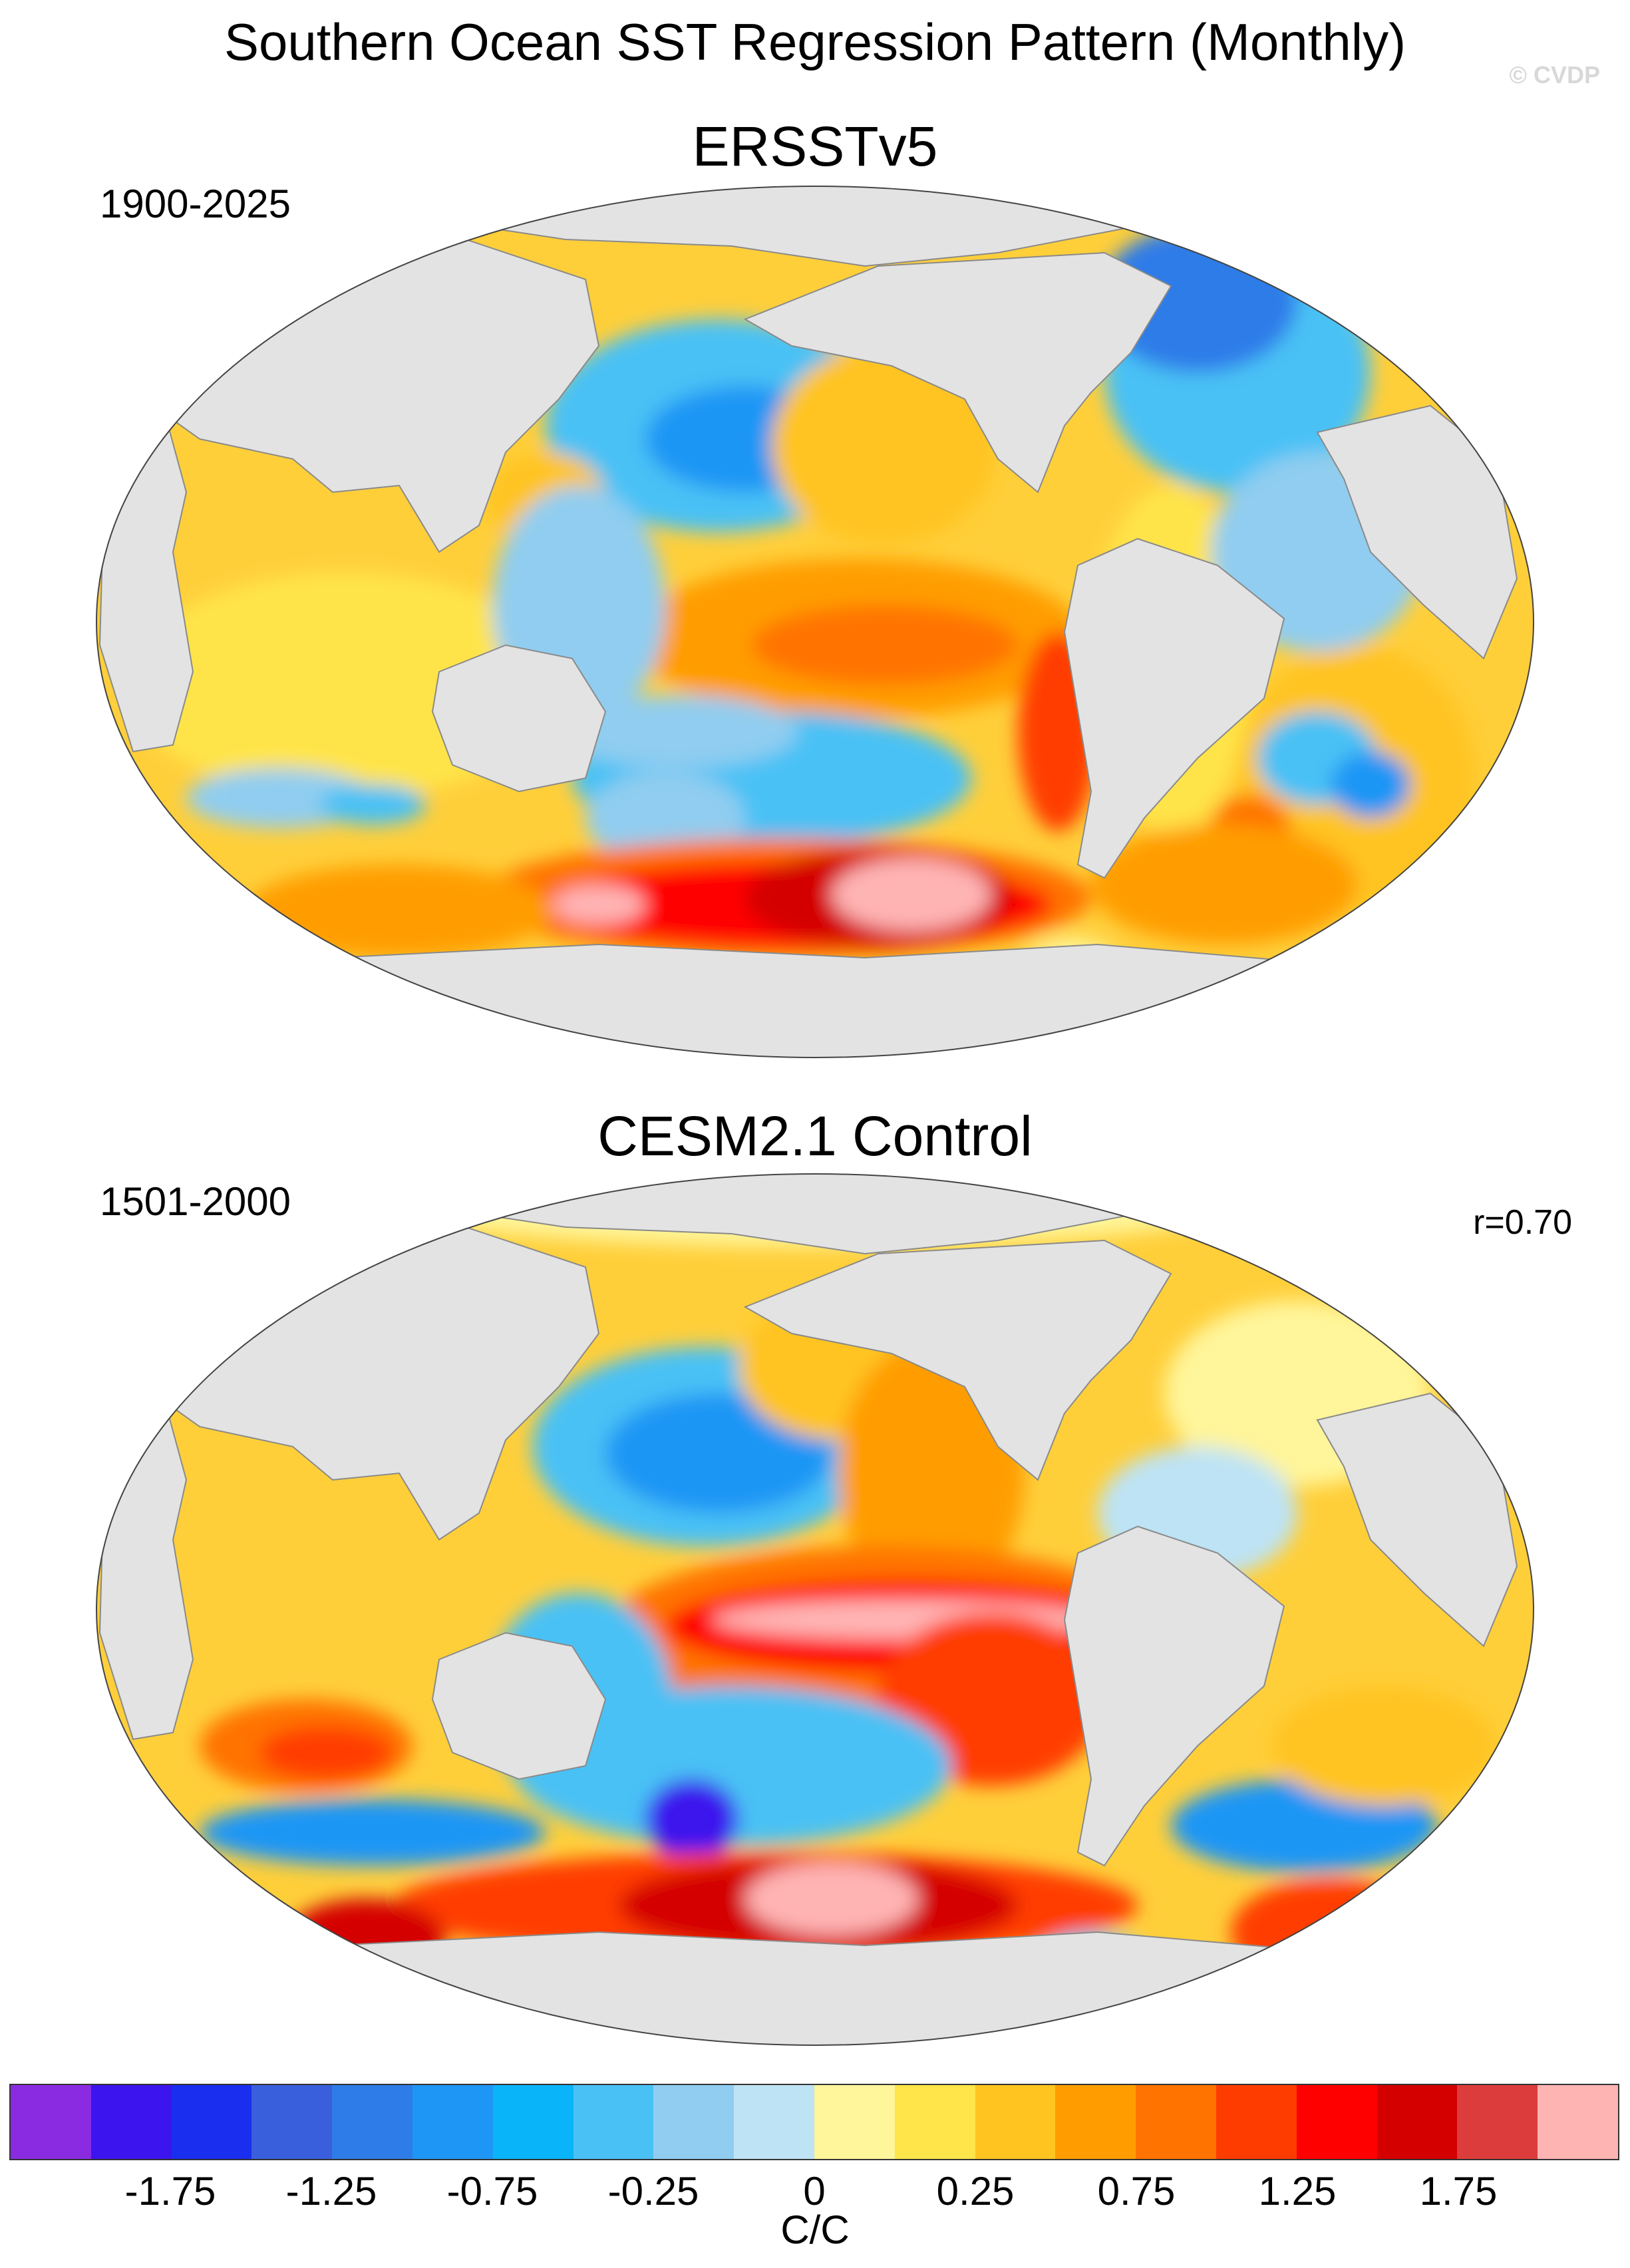 The image size is (1630, 2268). I want to click on cvdp-watermark: © CVDP, so click(1554, 75).